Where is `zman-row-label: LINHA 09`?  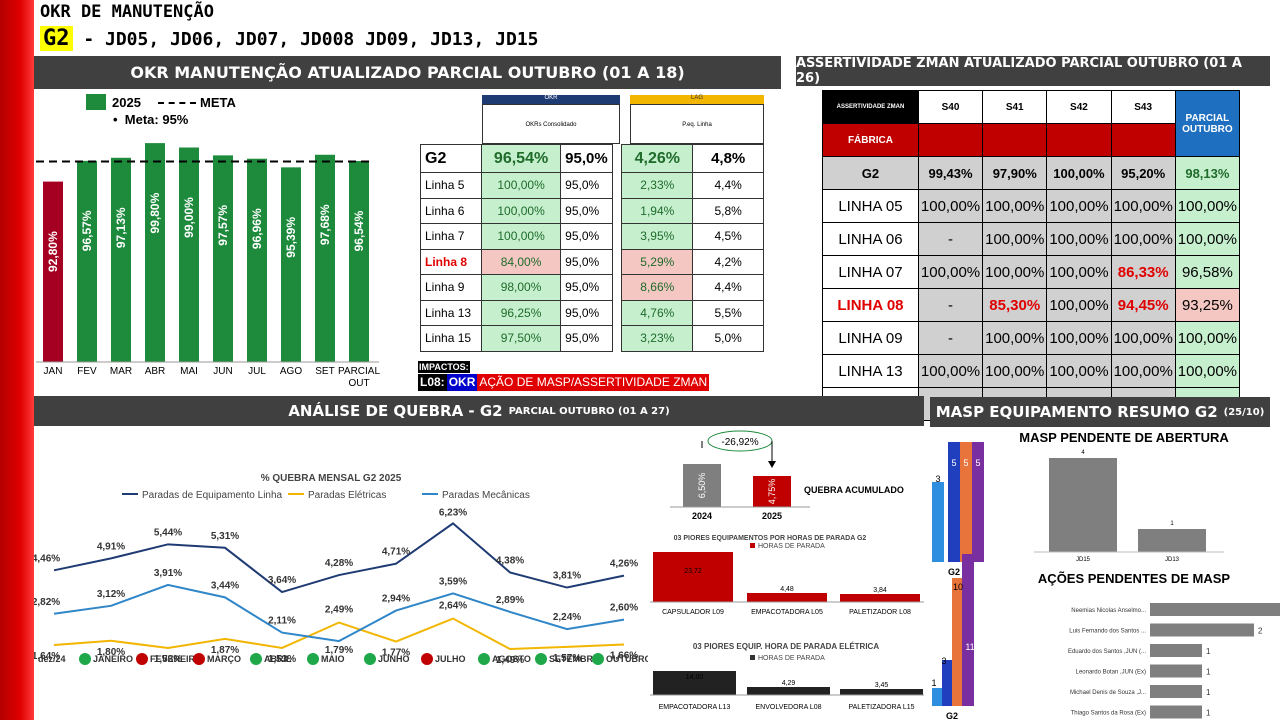
zman-row-label: LINHA 09 is located at coordinates (870, 338).